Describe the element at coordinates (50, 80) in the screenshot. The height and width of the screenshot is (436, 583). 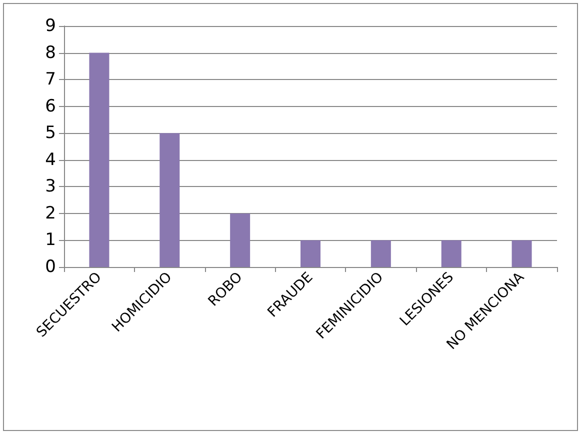
I see `y-tick-label: 7` at that location.